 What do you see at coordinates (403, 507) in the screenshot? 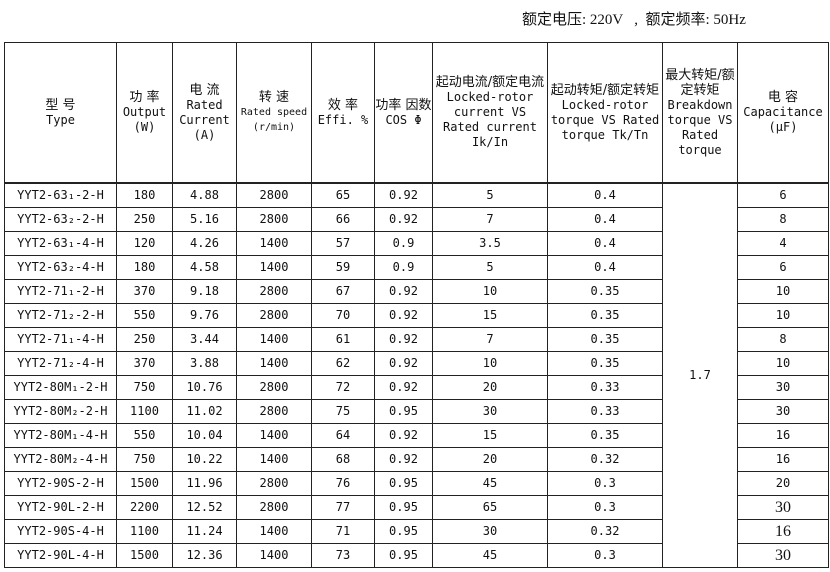
I see `cell-power-factor: 0.95` at bounding box center [403, 507].